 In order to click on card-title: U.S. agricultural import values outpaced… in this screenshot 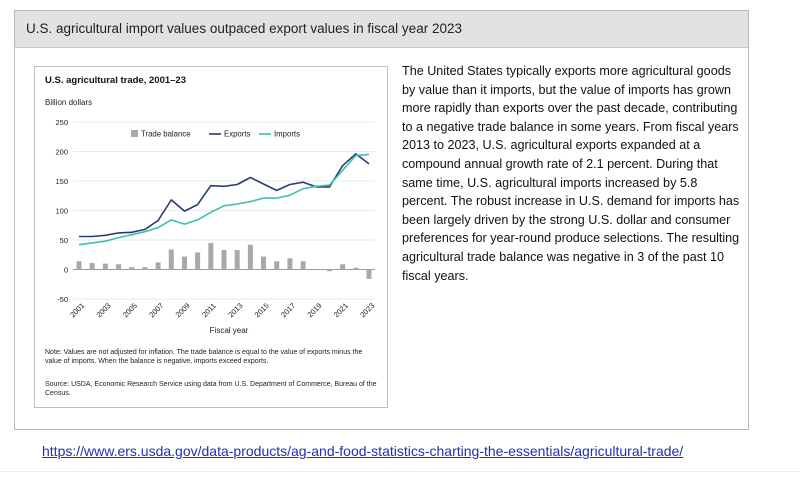, I will do `click(244, 28)`.